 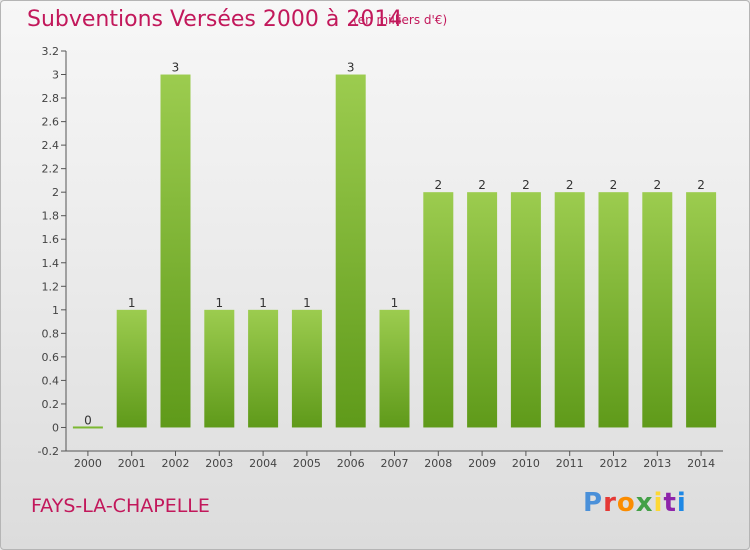 I want to click on y-tick-label: 2.8, so click(x=51, y=98).